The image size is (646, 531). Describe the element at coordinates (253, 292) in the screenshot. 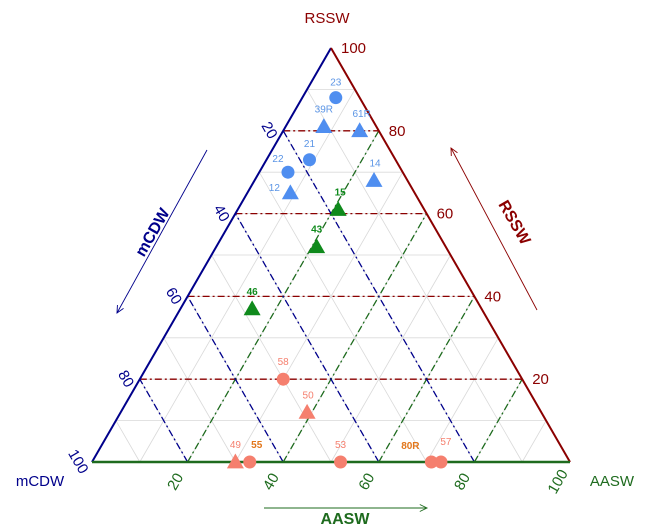

I see `data-label-46: 46` at that location.